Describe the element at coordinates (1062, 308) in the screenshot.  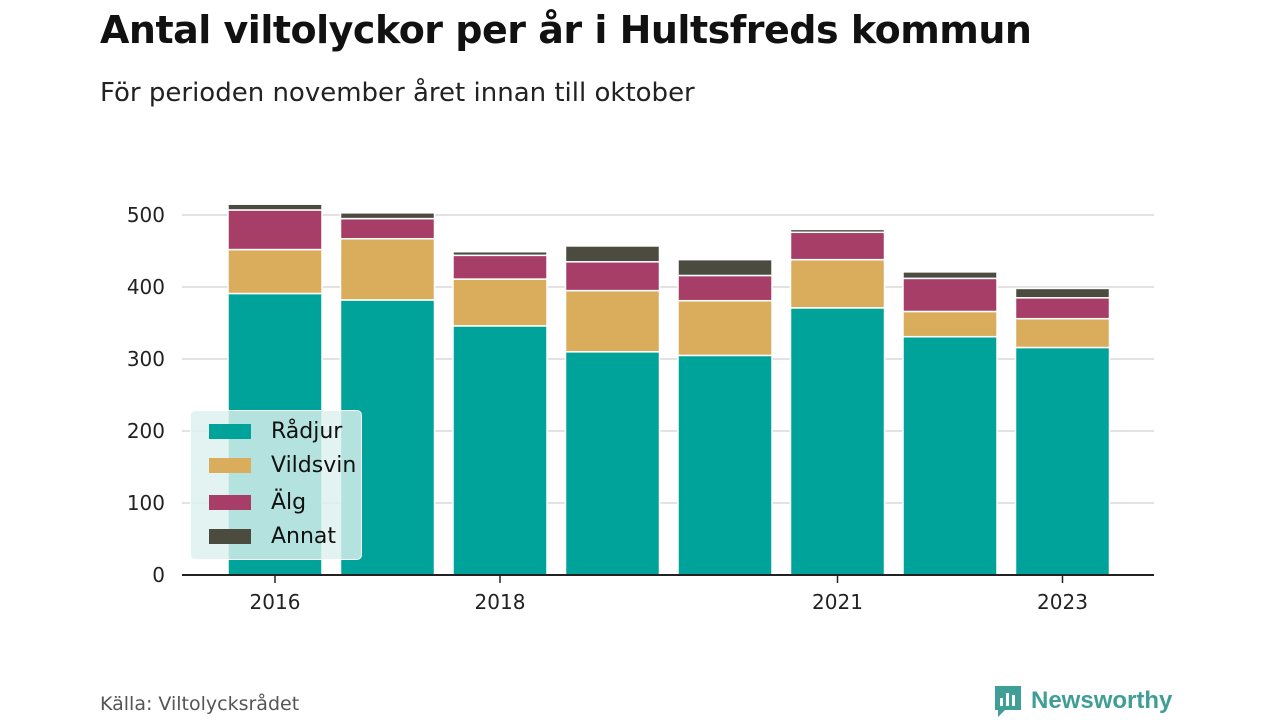
I see `bar-alg-2023` at that location.